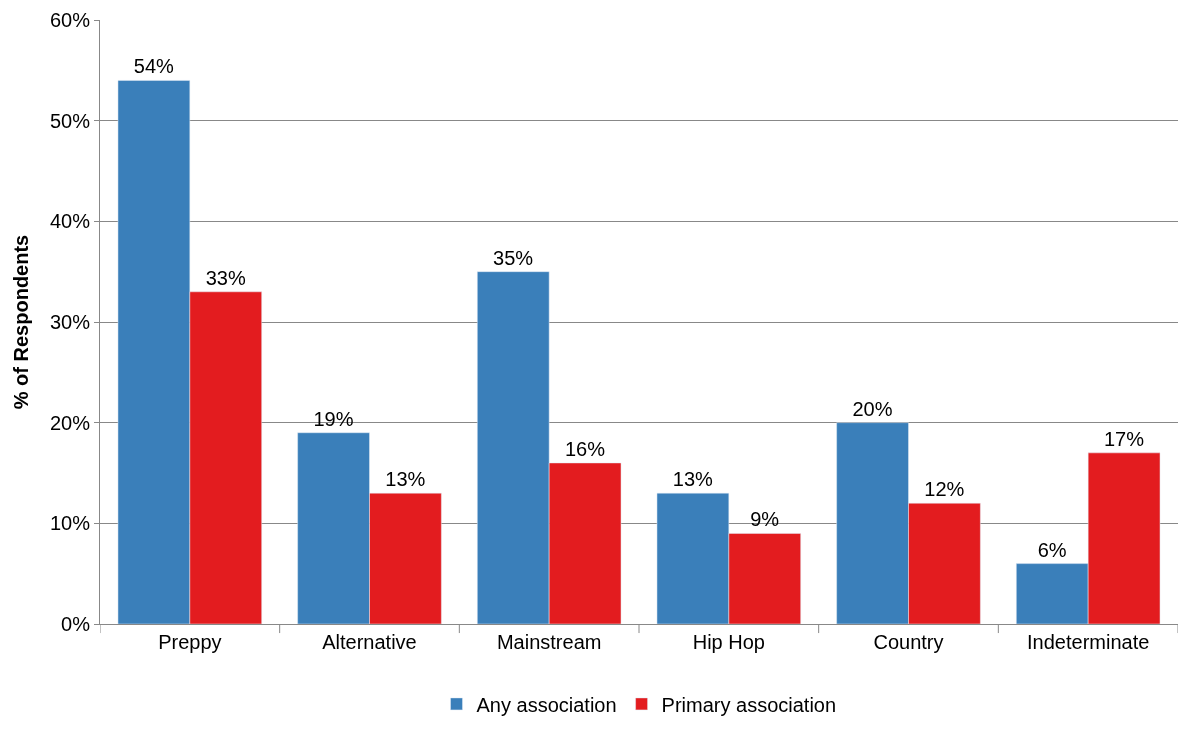 The height and width of the screenshot is (733, 1188). I want to click on y-tick-label: 20%, so click(70, 422).